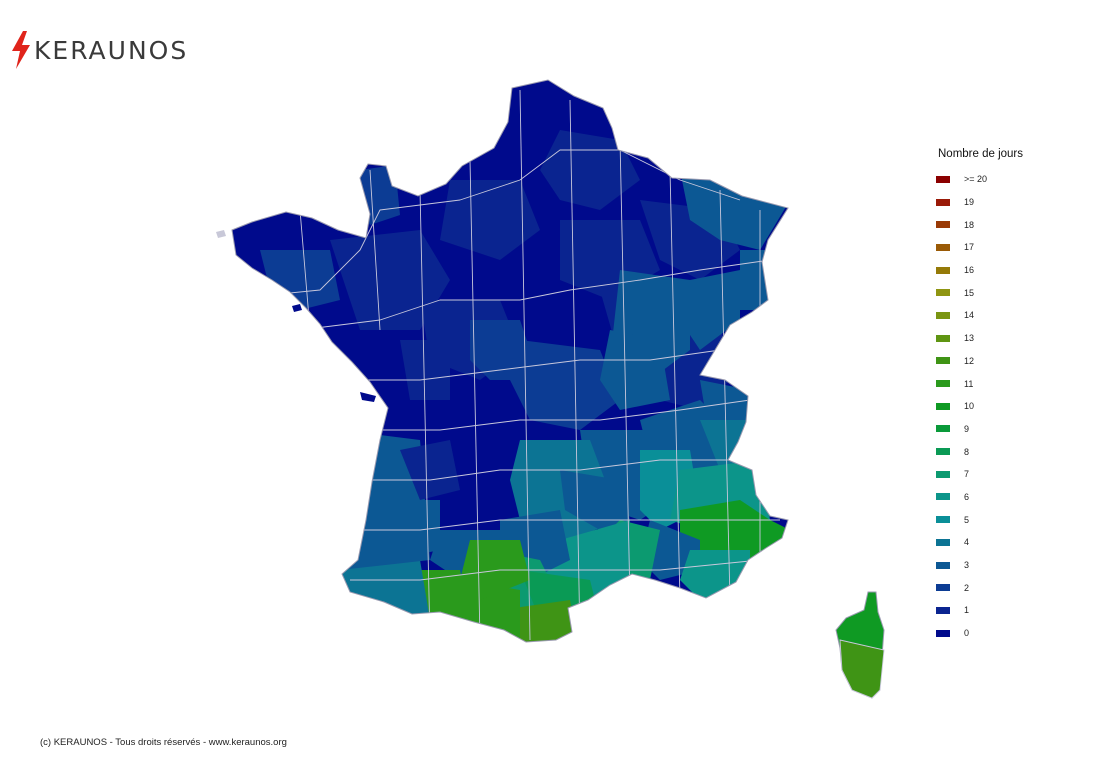 The height and width of the screenshot is (777, 1098). I want to click on legend-item: 15, so click(979, 292).